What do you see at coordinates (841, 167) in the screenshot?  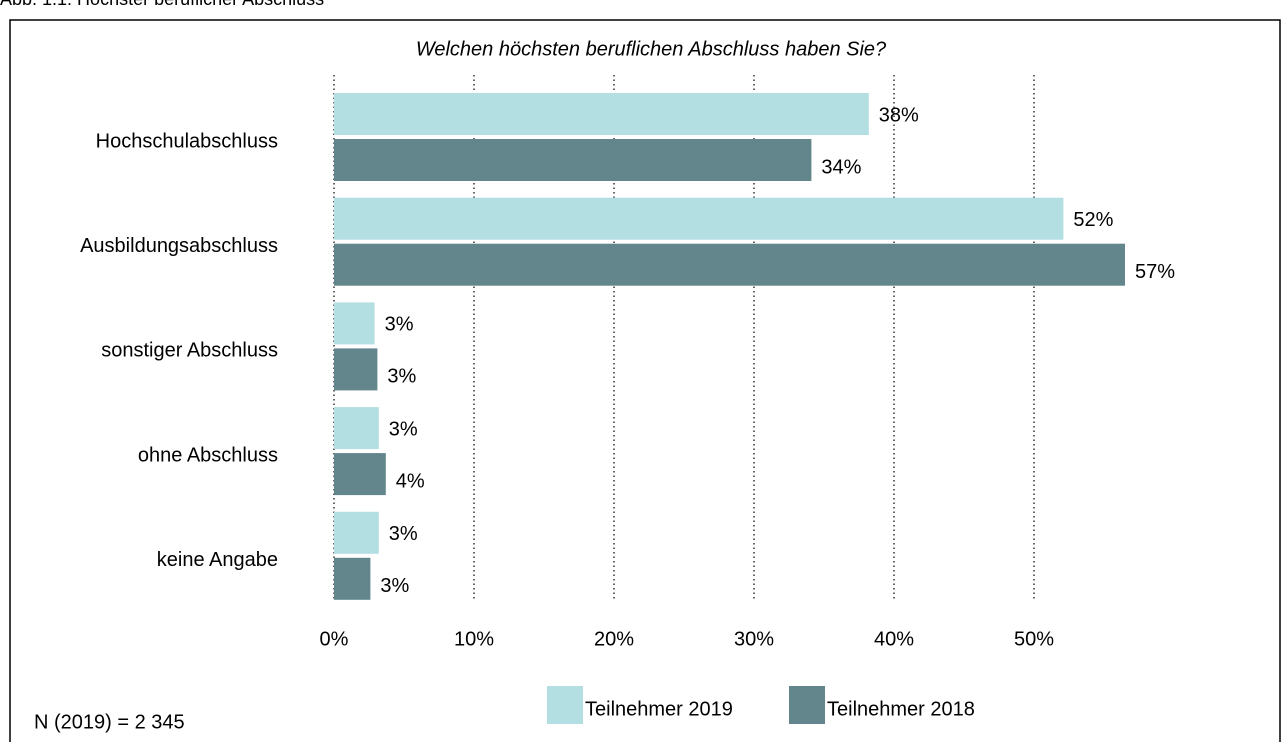 I see `data-label: 34%` at bounding box center [841, 167].